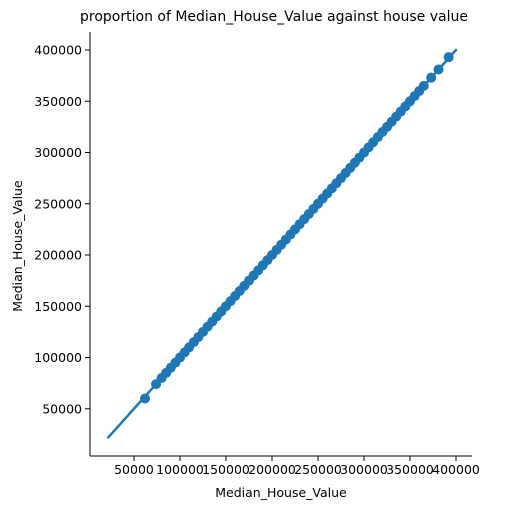 The width and height of the screenshot is (522, 510). What do you see at coordinates (180, 469) in the screenshot?
I see `x-tick-label: 100000` at bounding box center [180, 469].